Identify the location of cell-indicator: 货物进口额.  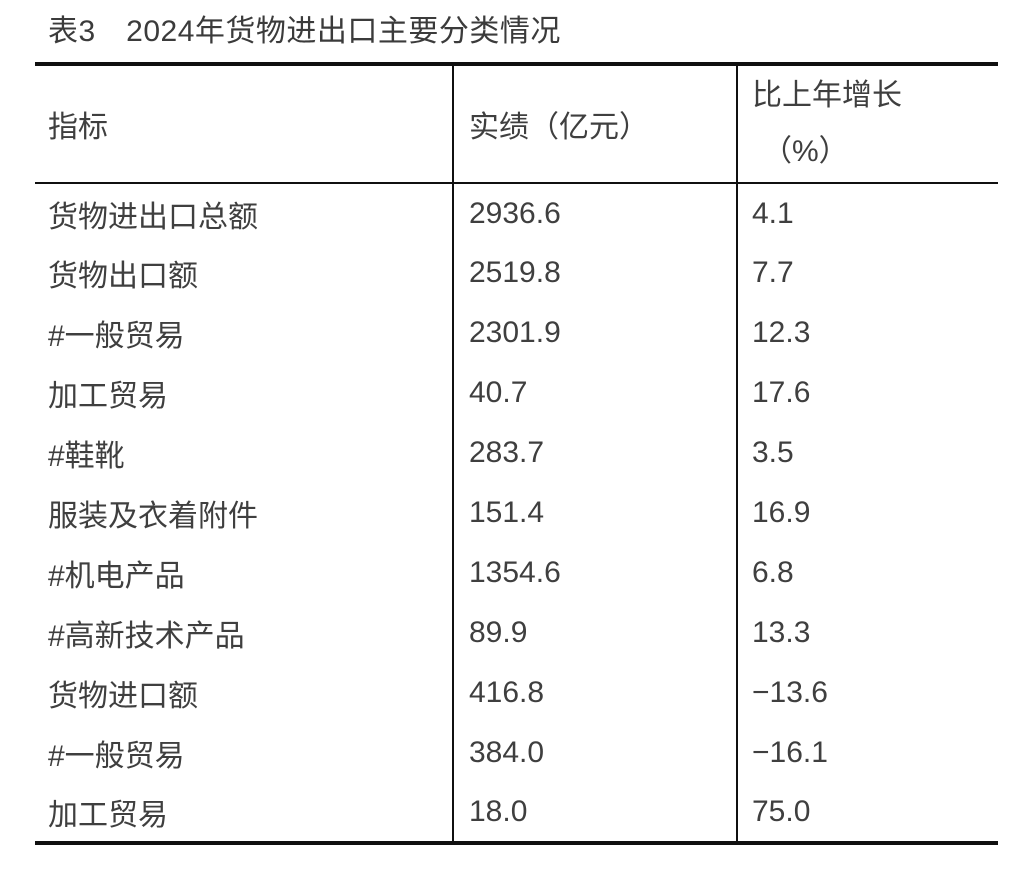
(123, 696).